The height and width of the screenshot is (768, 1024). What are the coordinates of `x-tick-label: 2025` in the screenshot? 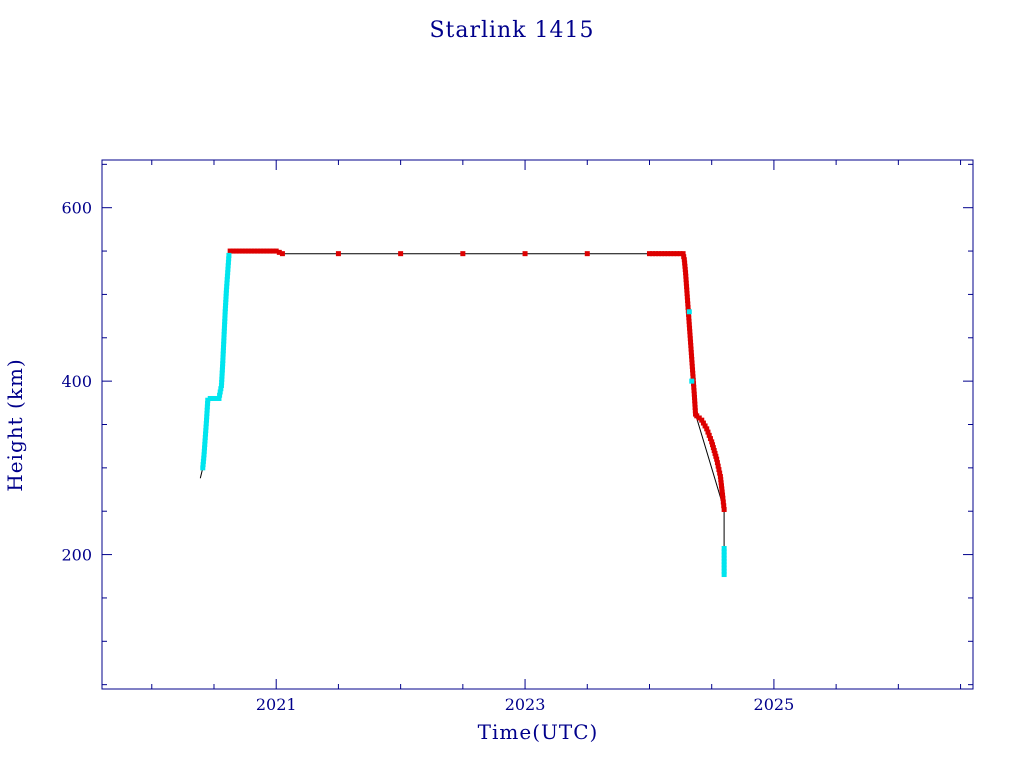 It's located at (774, 704).